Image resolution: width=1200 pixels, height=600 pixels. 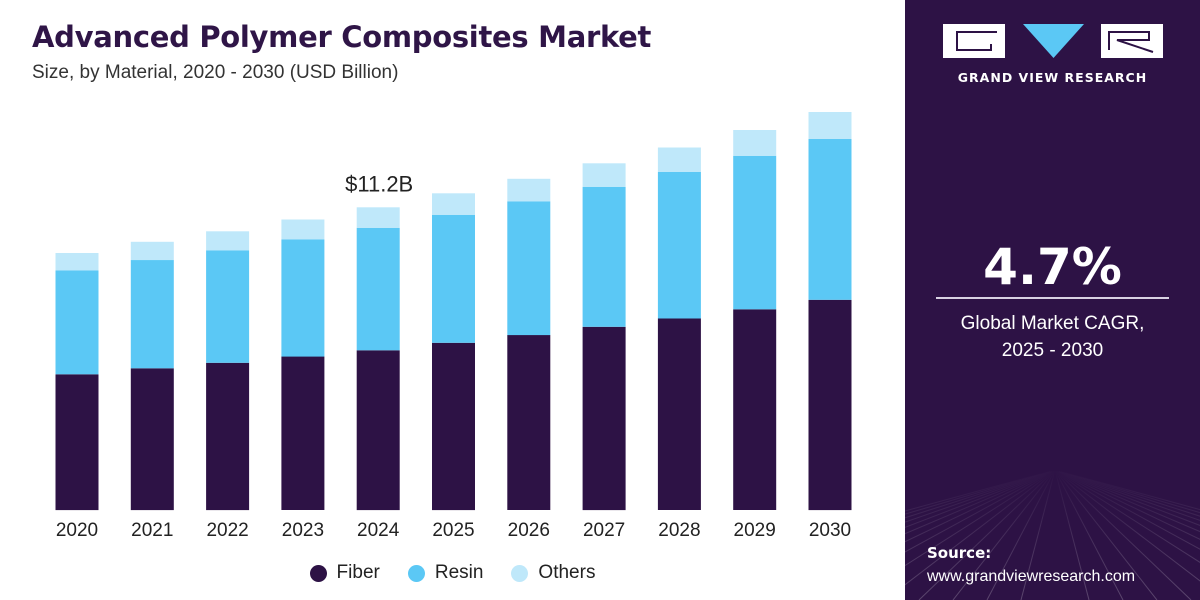 I want to click on legend-label-fiber: Fiber, so click(x=358, y=572).